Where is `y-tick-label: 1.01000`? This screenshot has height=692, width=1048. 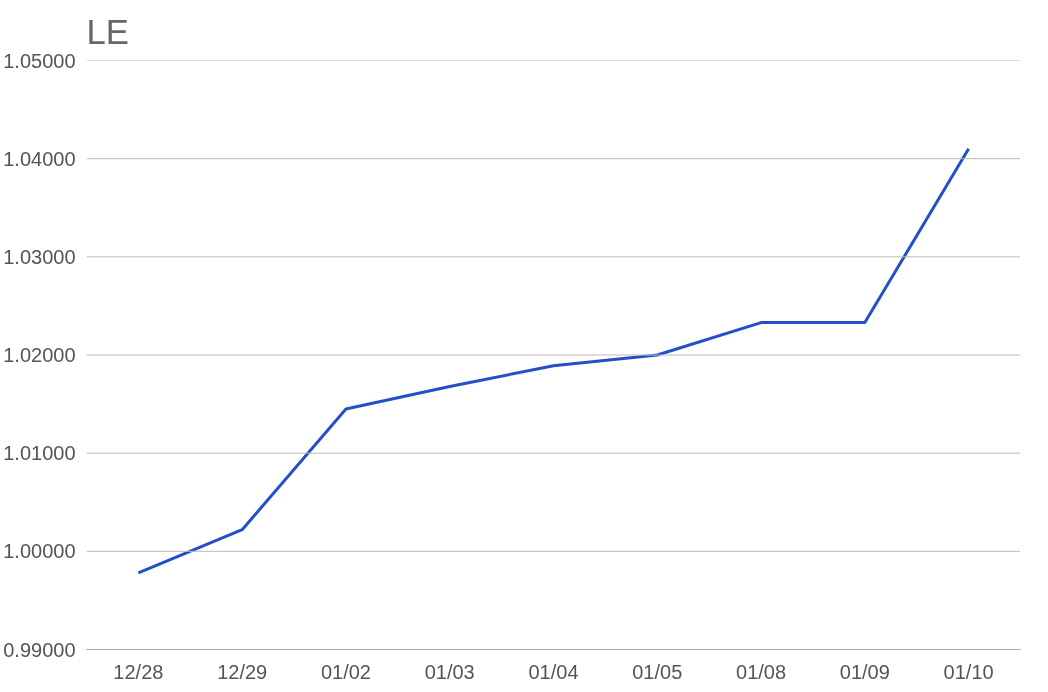 y-tick-label: 1.01000 is located at coordinates (39, 453).